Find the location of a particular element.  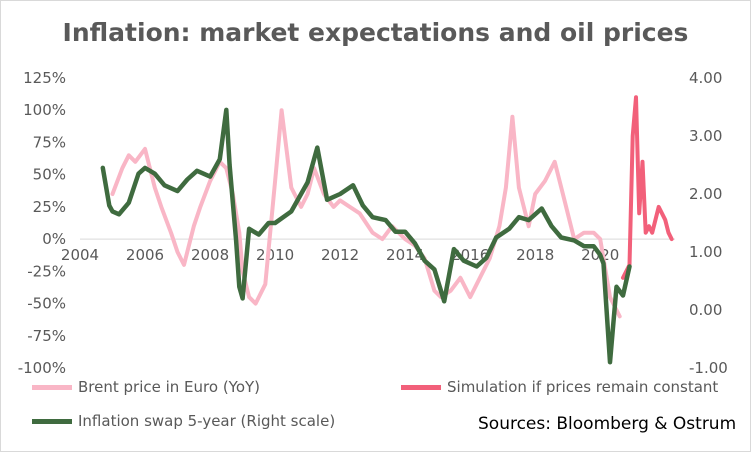

y-right-tick-label: -1.00 is located at coordinates (708, 368).